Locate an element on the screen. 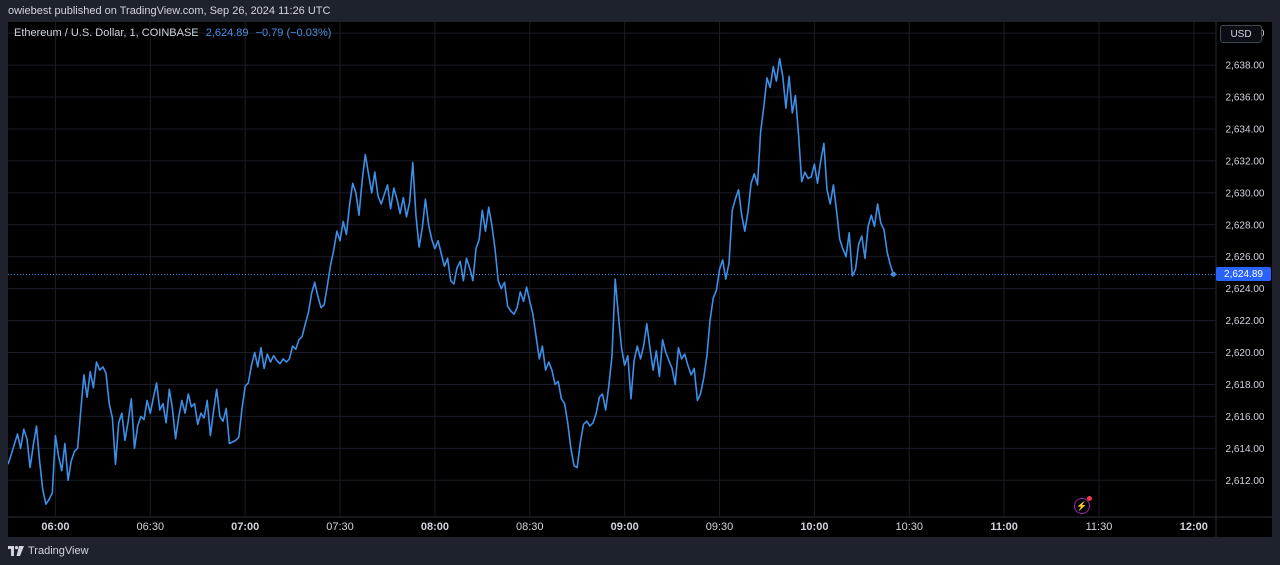 This screenshot has width=1280, height=565. brand-label: TradingView is located at coordinates (58, 551).